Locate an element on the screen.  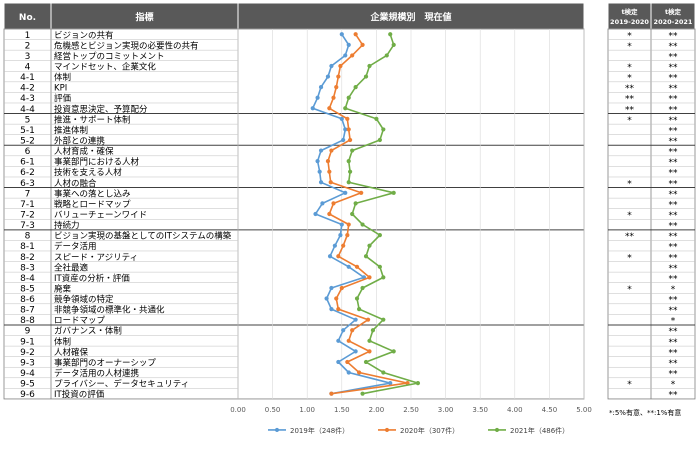
row-label: 体制 is located at coordinates (62, 341).